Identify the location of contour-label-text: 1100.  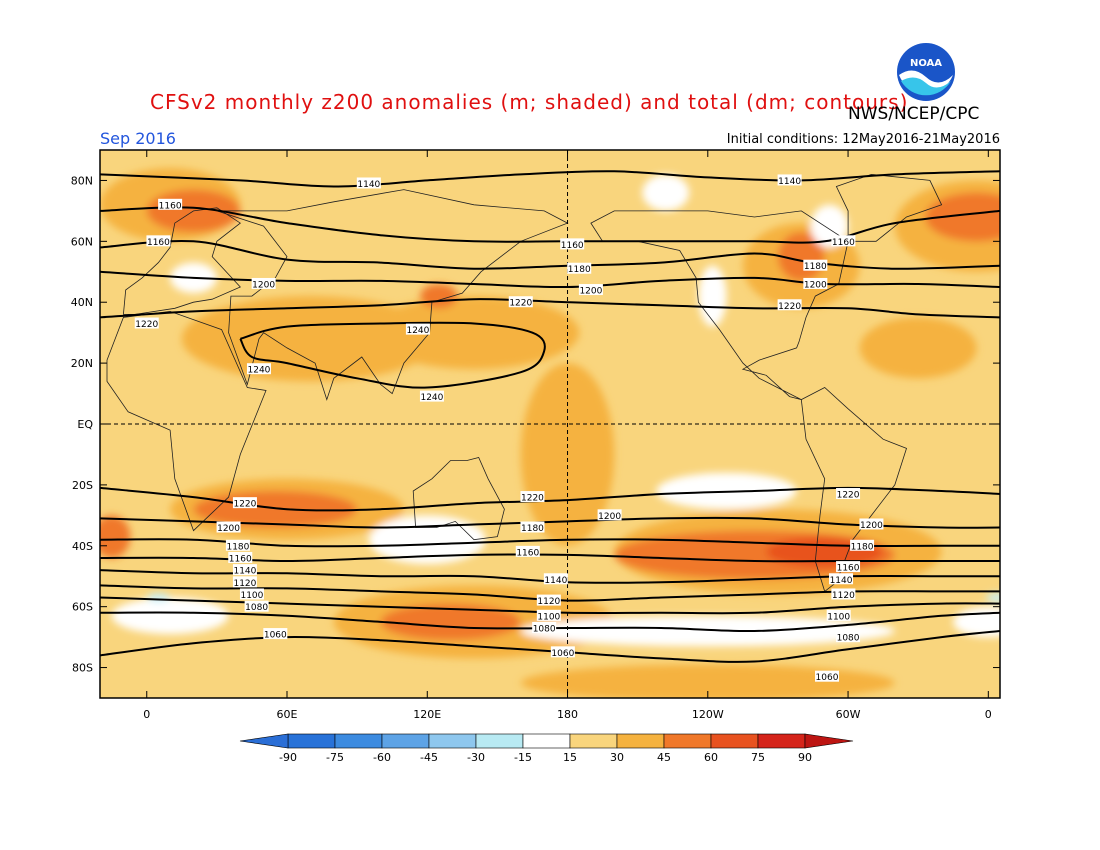
(548, 617).